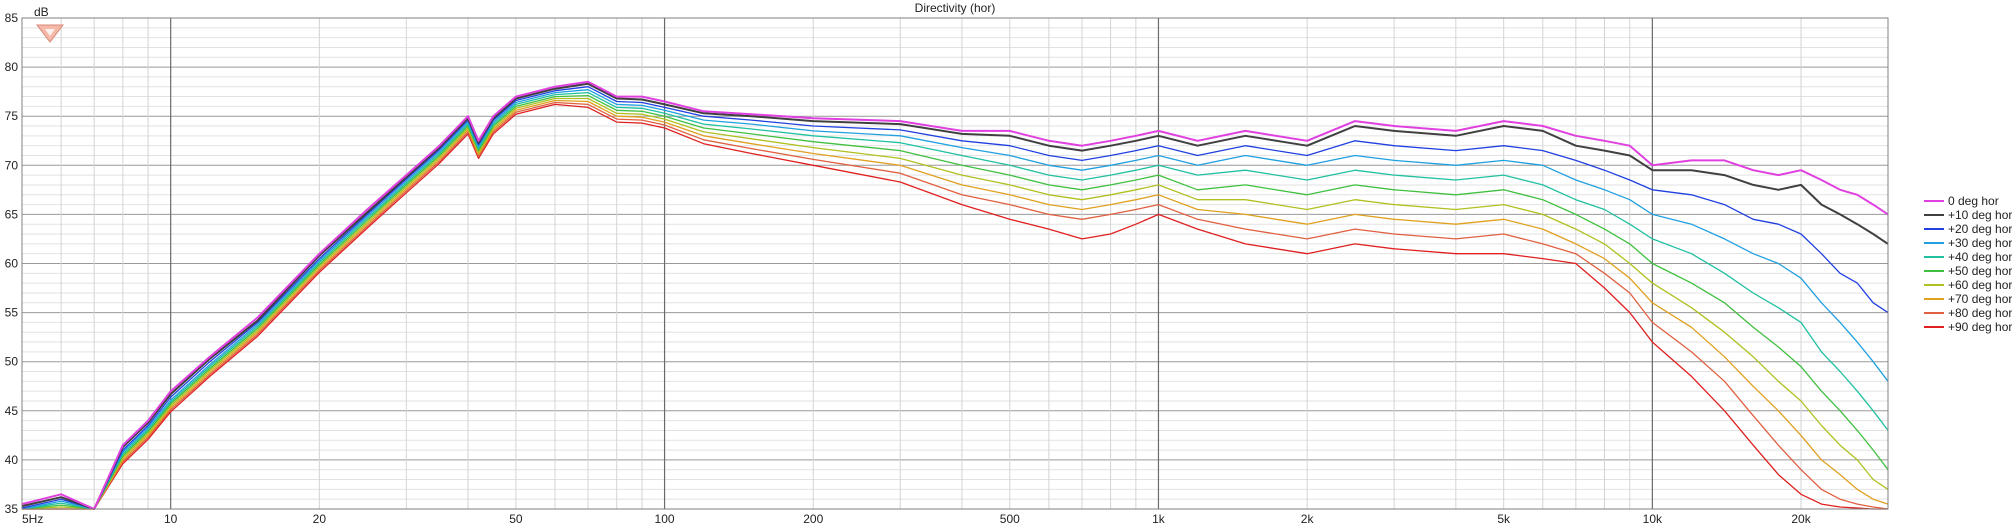 The width and height of the screenshot is (2012, 532). I want to click on x-tick-label: 20k, so click(1801, 519).